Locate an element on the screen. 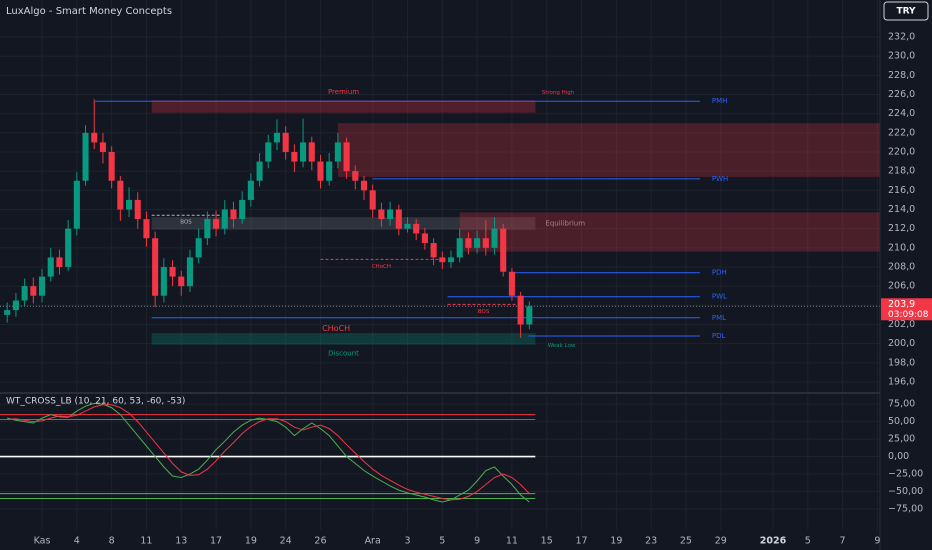 Image resolution: width=932 pixels, height=550 pixels. level-label: PWL is located at coordinates (719, 297).